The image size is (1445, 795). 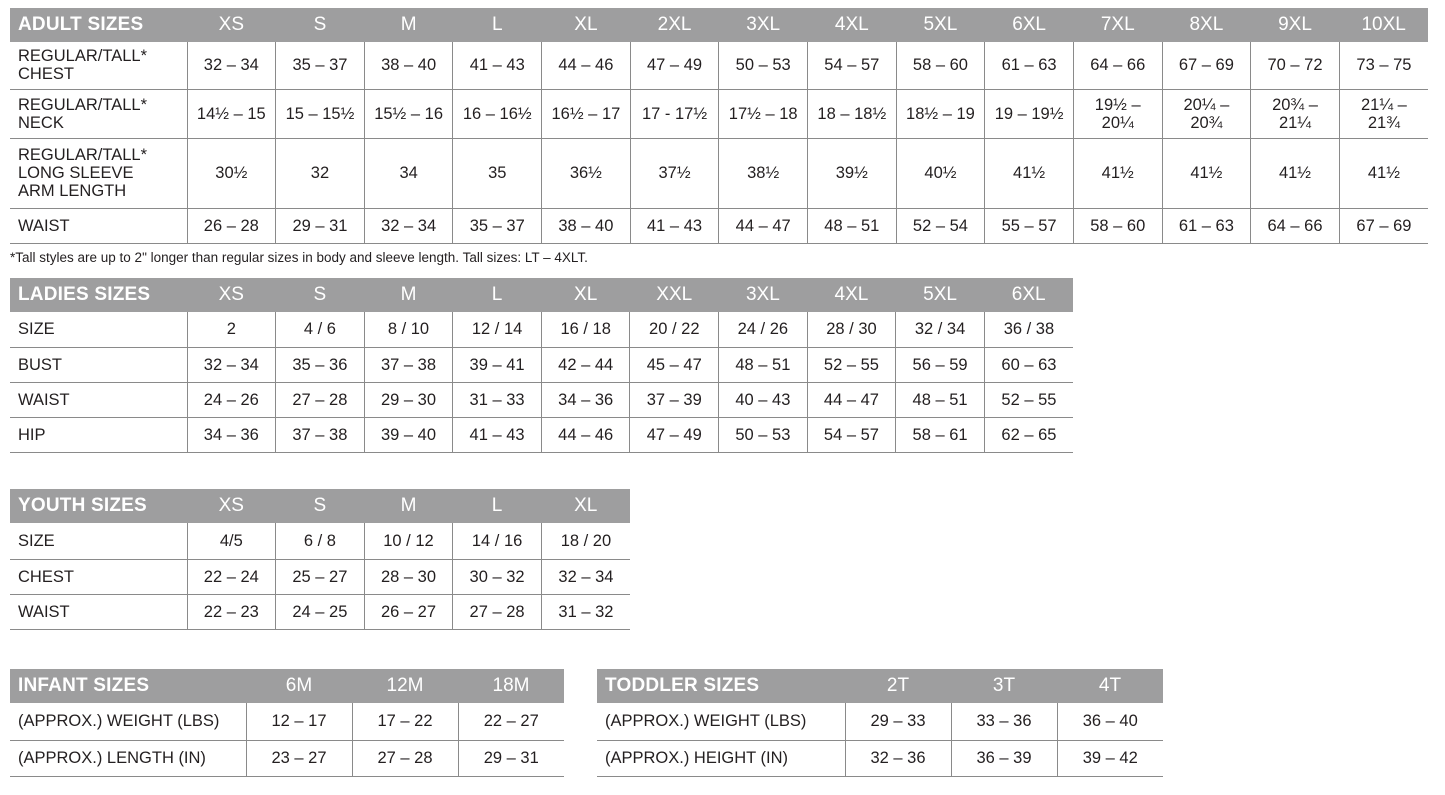 What do you see at coordinates (940, 435) in the screenshot?
I see `size-value: 58 – 61` at bounding box center [940, 435].